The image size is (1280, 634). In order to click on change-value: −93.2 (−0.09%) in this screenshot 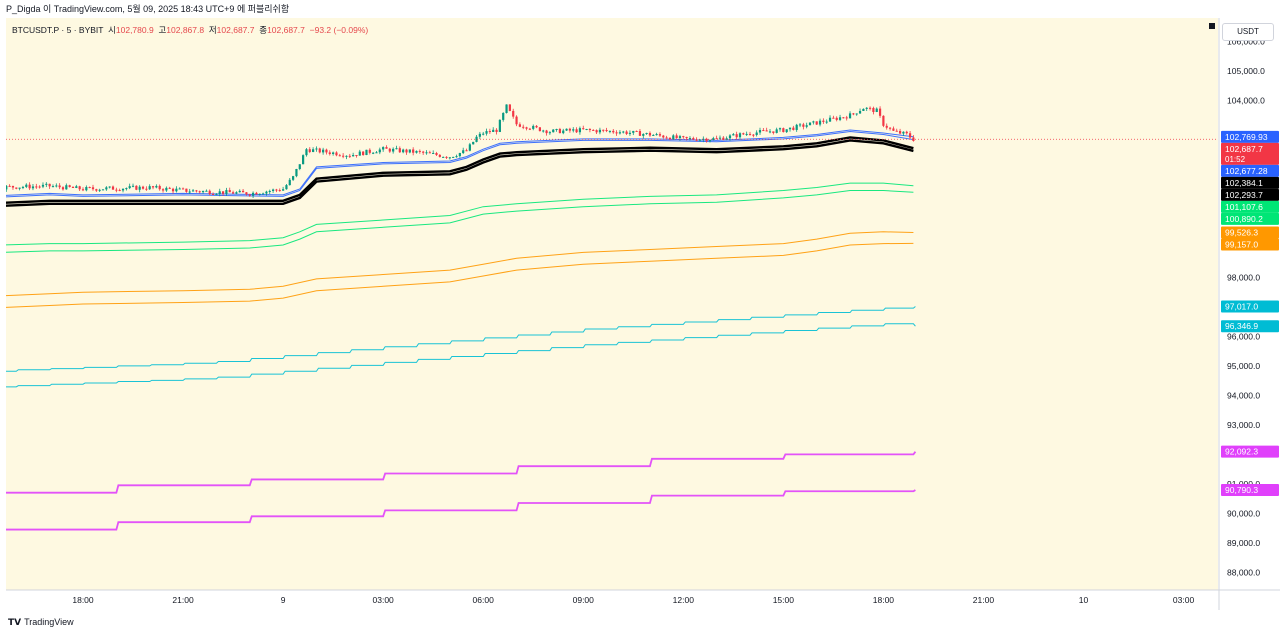, I will do `click(339, 30)`.